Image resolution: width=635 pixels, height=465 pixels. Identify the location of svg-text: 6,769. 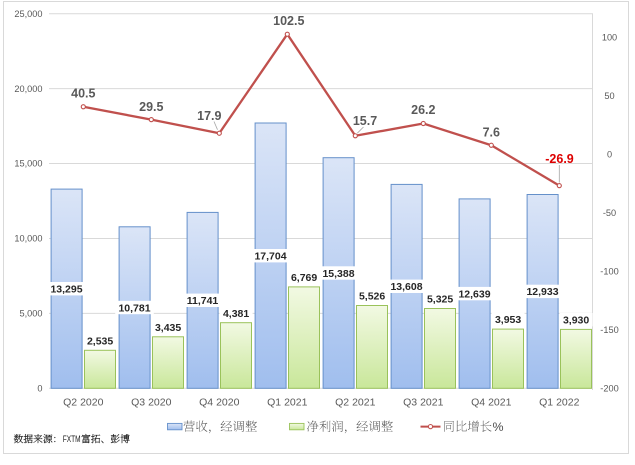
(304, 278).